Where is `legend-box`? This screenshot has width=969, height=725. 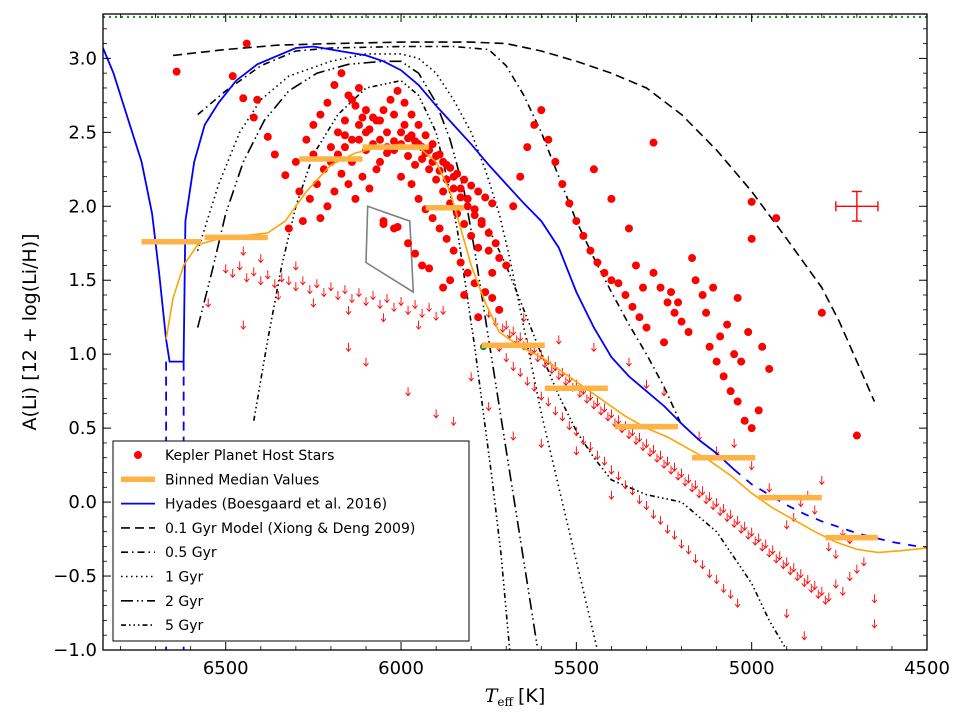 legend-box is located at coordinates (291, 541).